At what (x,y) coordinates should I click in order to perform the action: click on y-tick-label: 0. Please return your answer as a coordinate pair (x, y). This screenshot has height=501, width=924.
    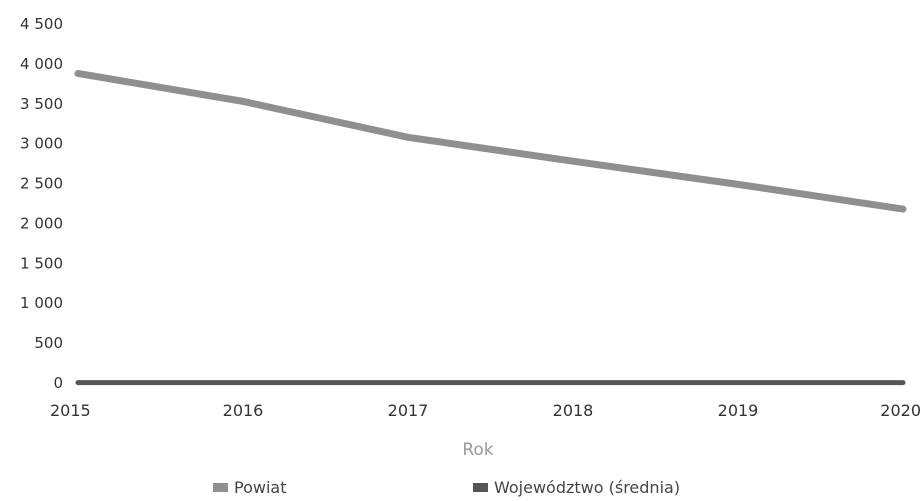
    Looking at the image, I should click on (58, 383).